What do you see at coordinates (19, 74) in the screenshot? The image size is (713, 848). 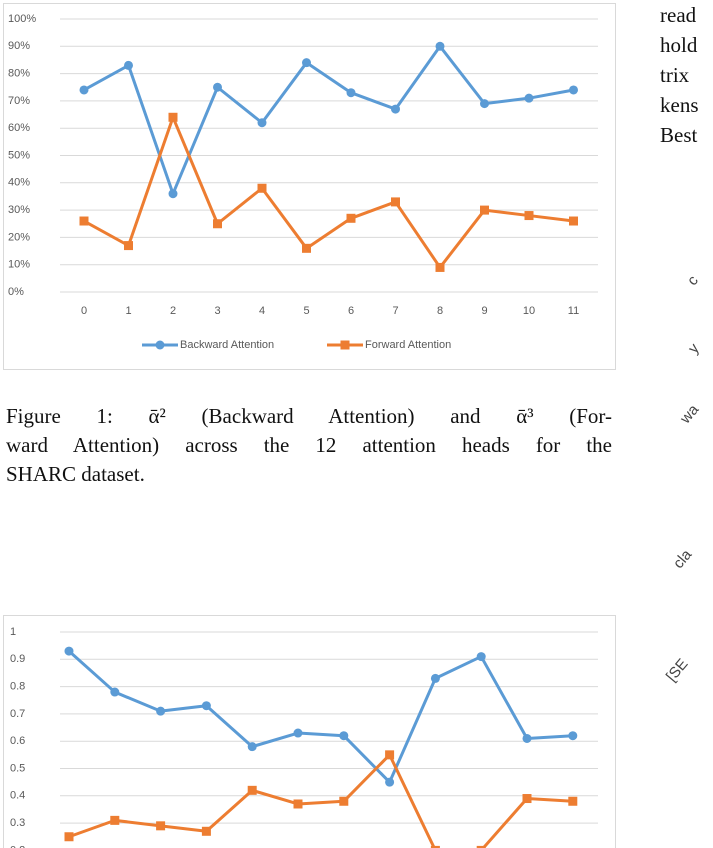 I see `y-tick-label: 80%` at bounding box center [19, 74].